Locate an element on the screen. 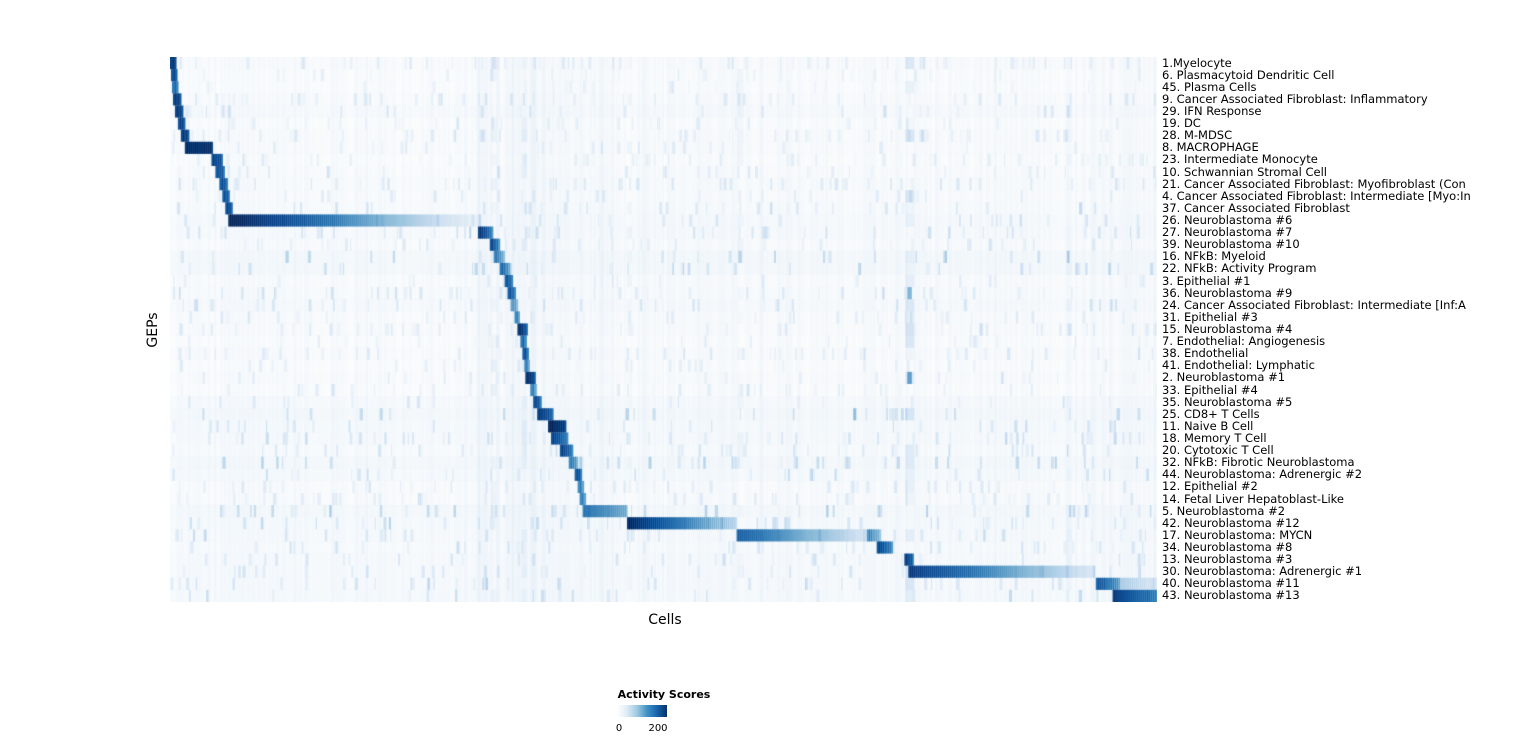 The height and width of the screenshot is (743, 1540). row-label: 19. DC is located at coordinates (1181, 123).